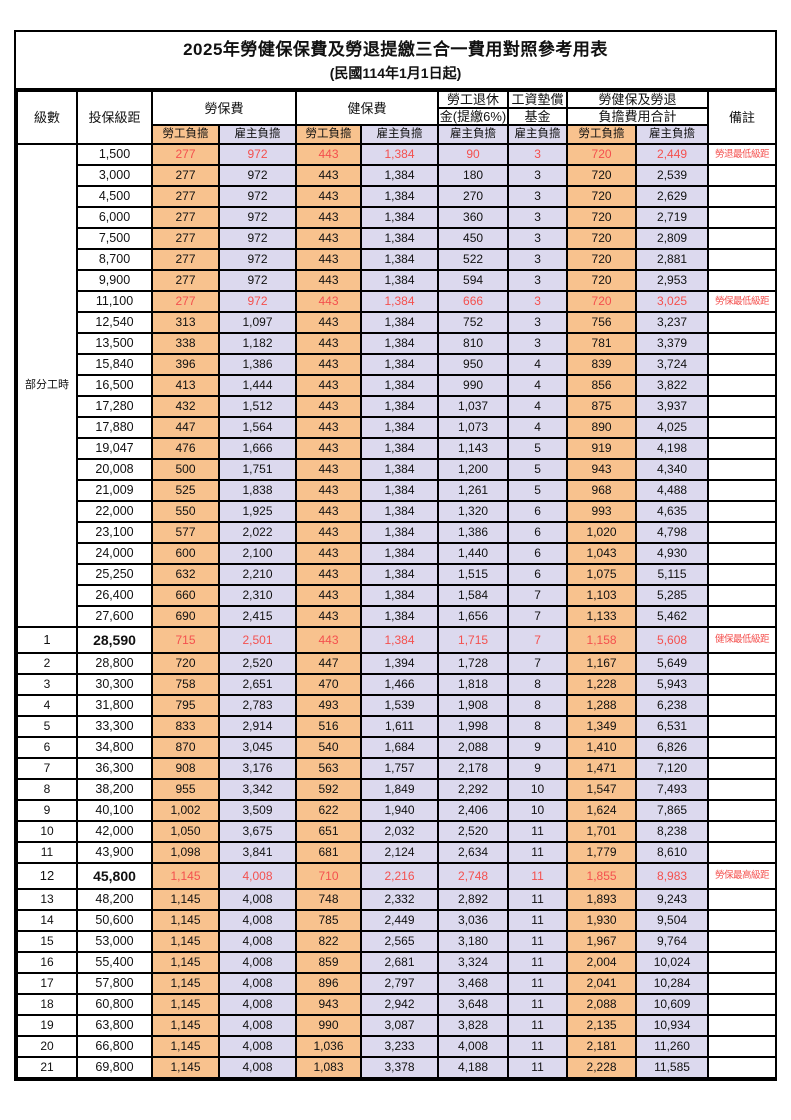 This screenshot has width=791, height=1120. Describe the element at coordinates (367, 108) in the screenshot. I see `header-health-insurance: 健保費` at that location.